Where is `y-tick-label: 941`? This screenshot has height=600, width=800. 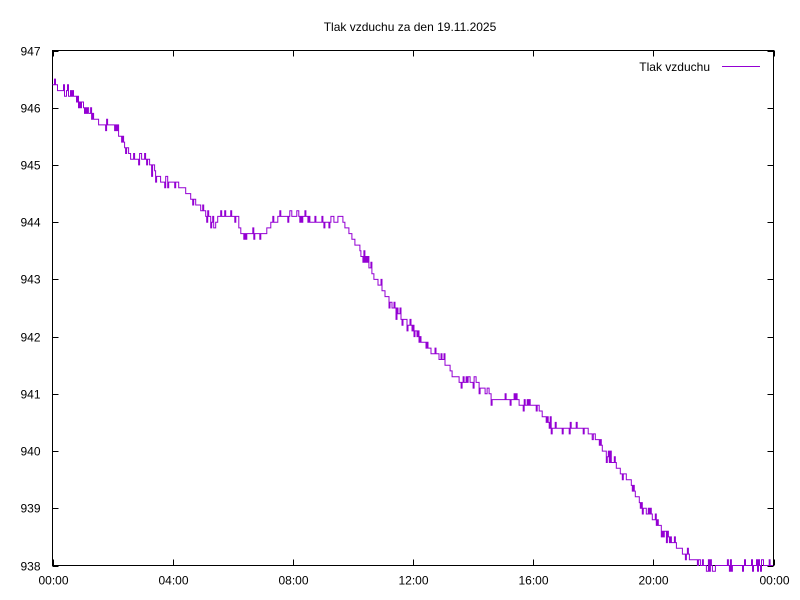
y-tick-label: 941 is located at coordinates (30, 395).